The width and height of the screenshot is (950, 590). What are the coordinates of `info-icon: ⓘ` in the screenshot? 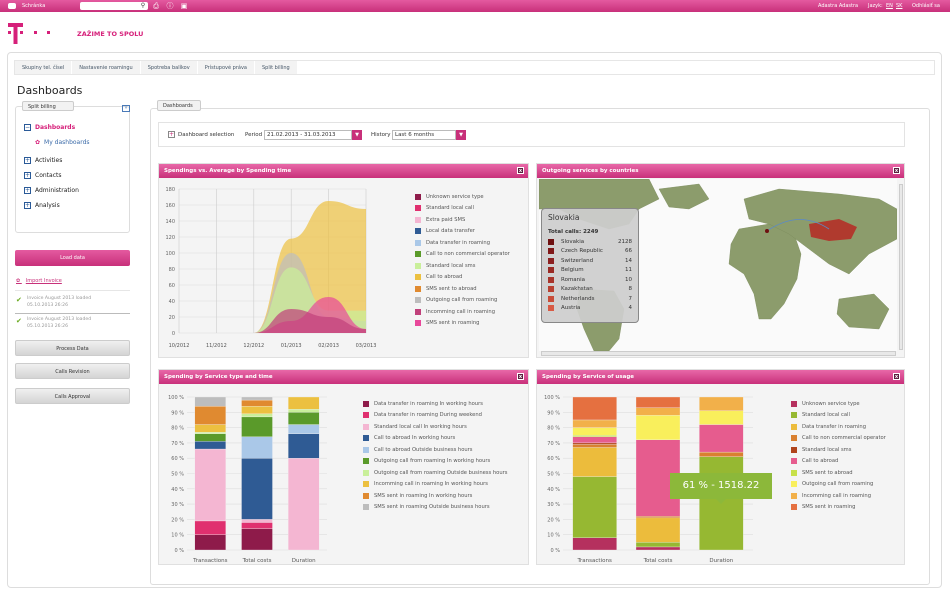 It's located at (170, 6).